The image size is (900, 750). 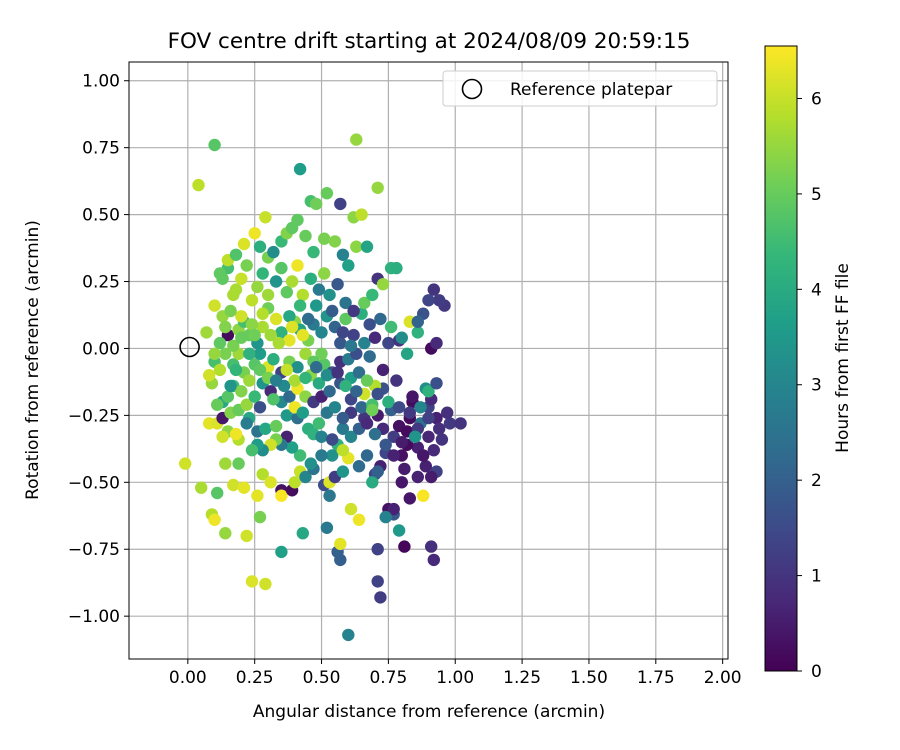 I want to click on x-axis-label: Angular distance from reference (arcmin), so click(x=429, y=712).